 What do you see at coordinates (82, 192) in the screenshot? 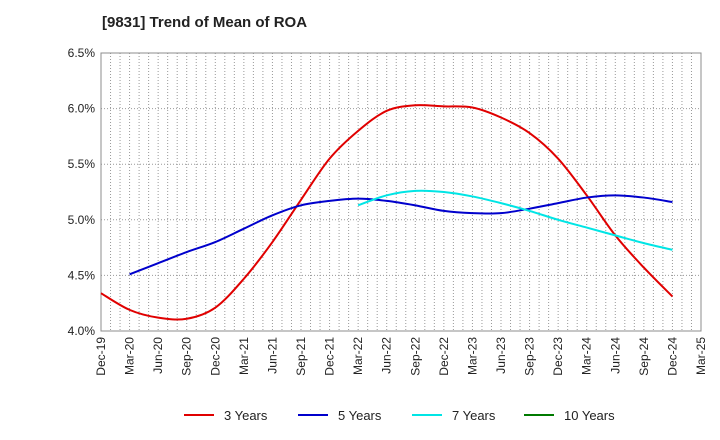
I see `y-axis-ticks: 4.0% 4.5% 5.0% 5.5% 6.0% 6.5%` at bounding box center [82, 192].